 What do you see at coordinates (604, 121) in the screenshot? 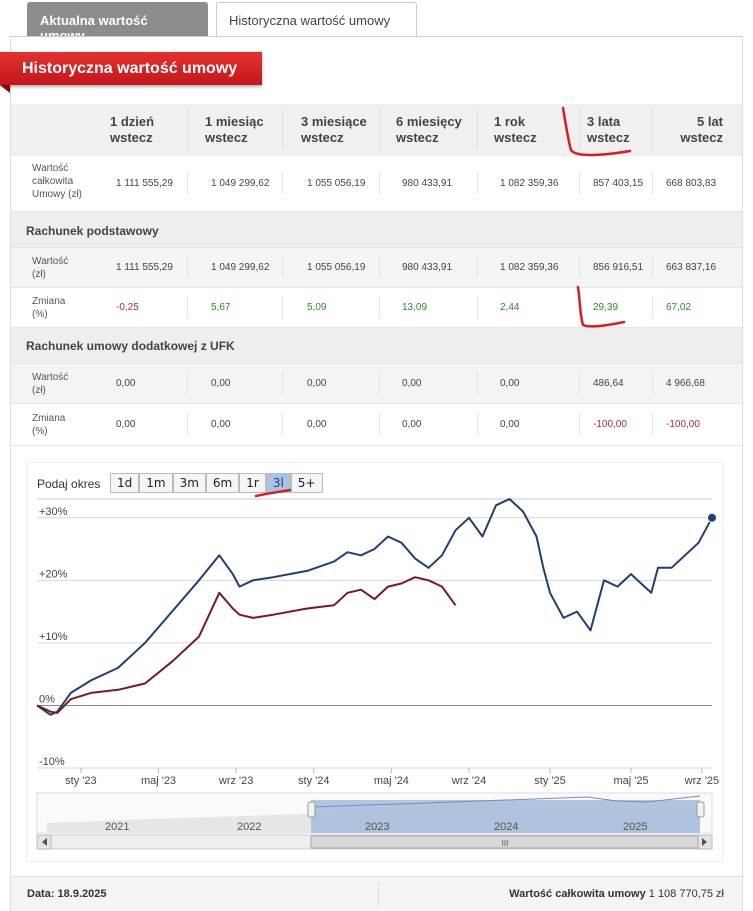
I see `header-line1: 3 lata` at bounding box center [604, 121].